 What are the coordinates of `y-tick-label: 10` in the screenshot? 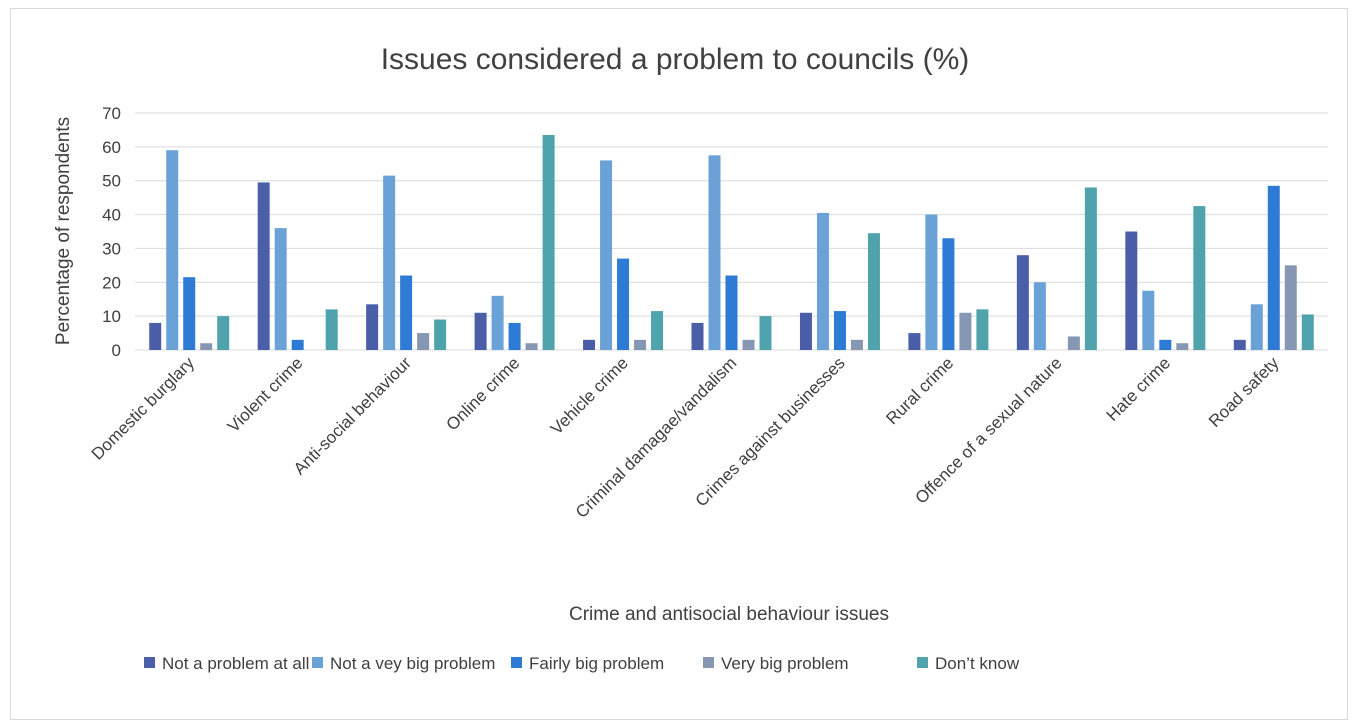 It's located at (111, 316).